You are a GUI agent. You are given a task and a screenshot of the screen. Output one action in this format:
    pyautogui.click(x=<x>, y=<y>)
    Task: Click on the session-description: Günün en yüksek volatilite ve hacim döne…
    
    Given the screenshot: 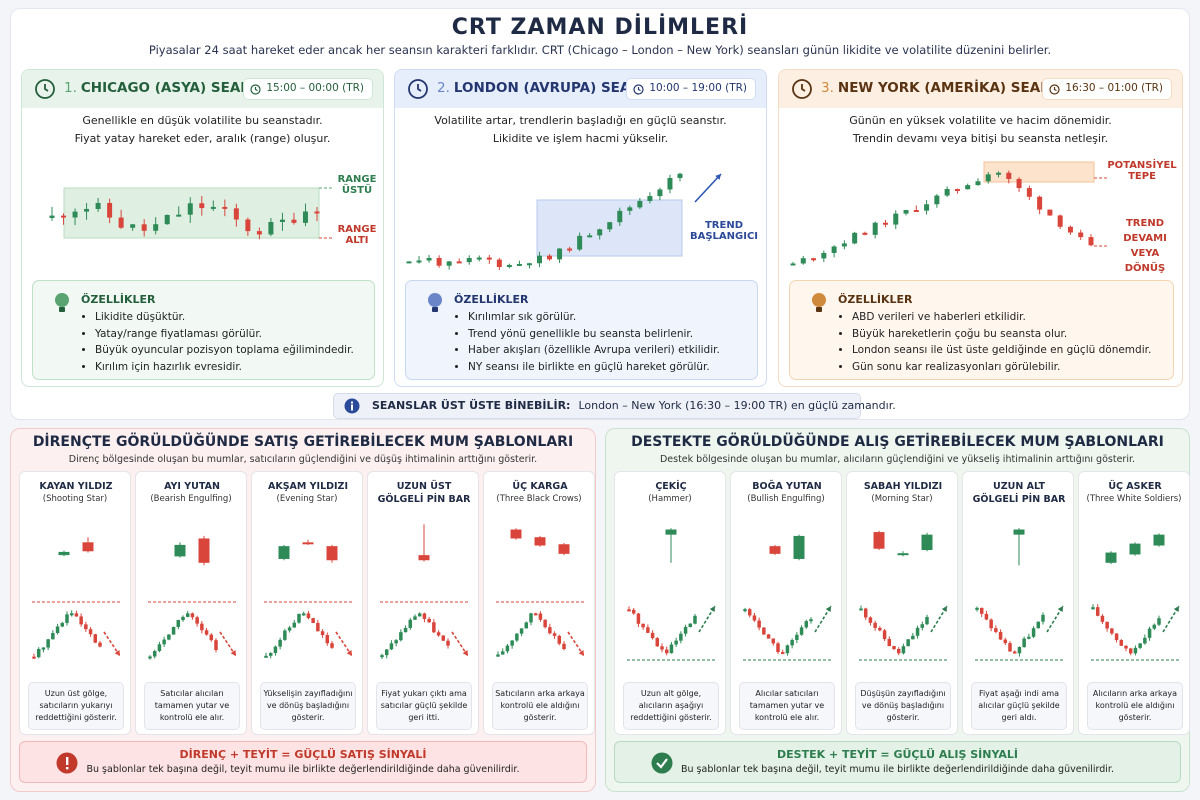 What is the action you would take?
    pyautogui.click(x=980, y=120)
    